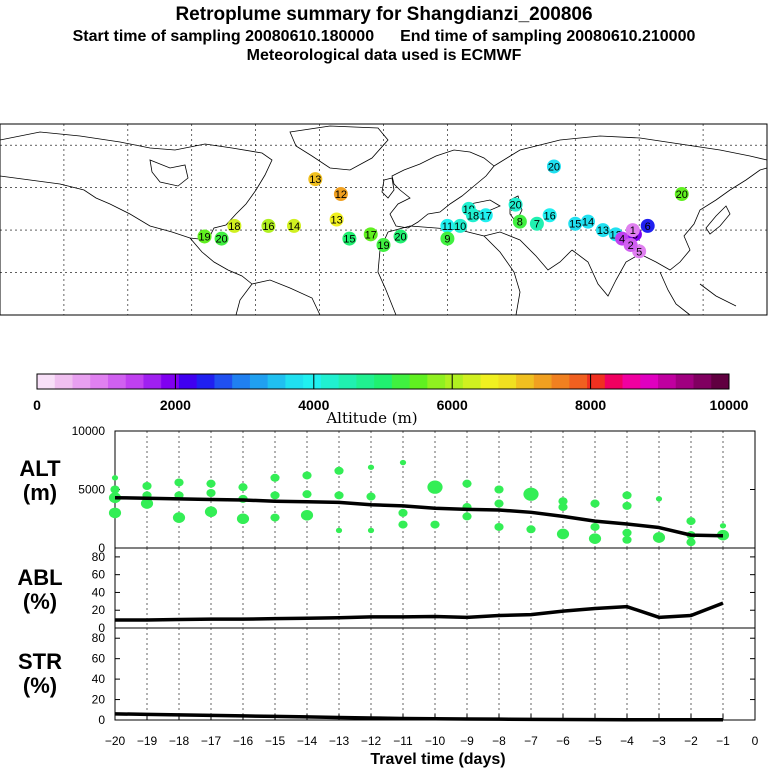 The width and height of the screenshot is (768, 768). Describe the element at coordinates (435, 741) in the screenshot. I see `x-tick-label: −10` at that location.